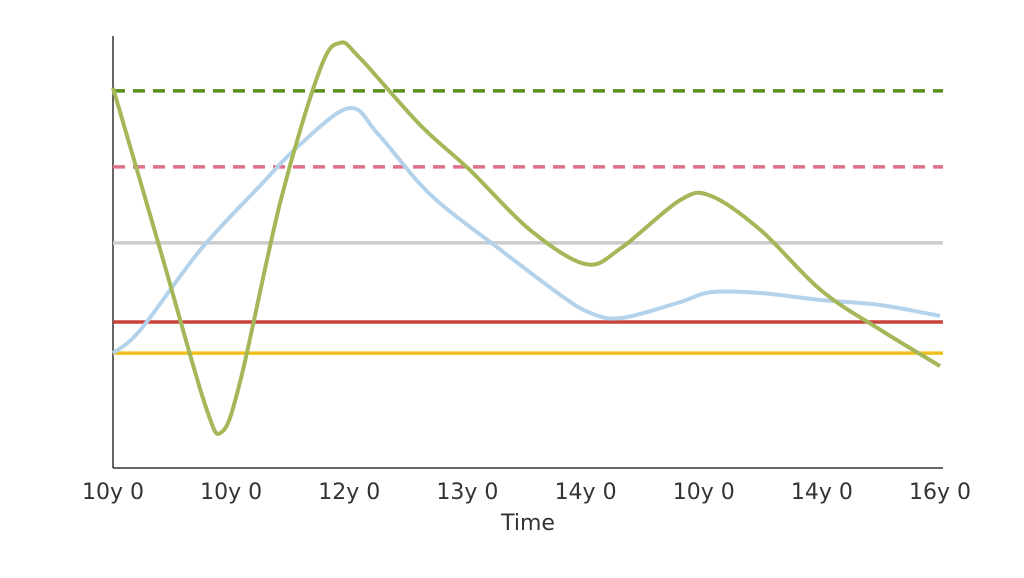  I want to click on x-axis-title: Time, so click(527, 523).